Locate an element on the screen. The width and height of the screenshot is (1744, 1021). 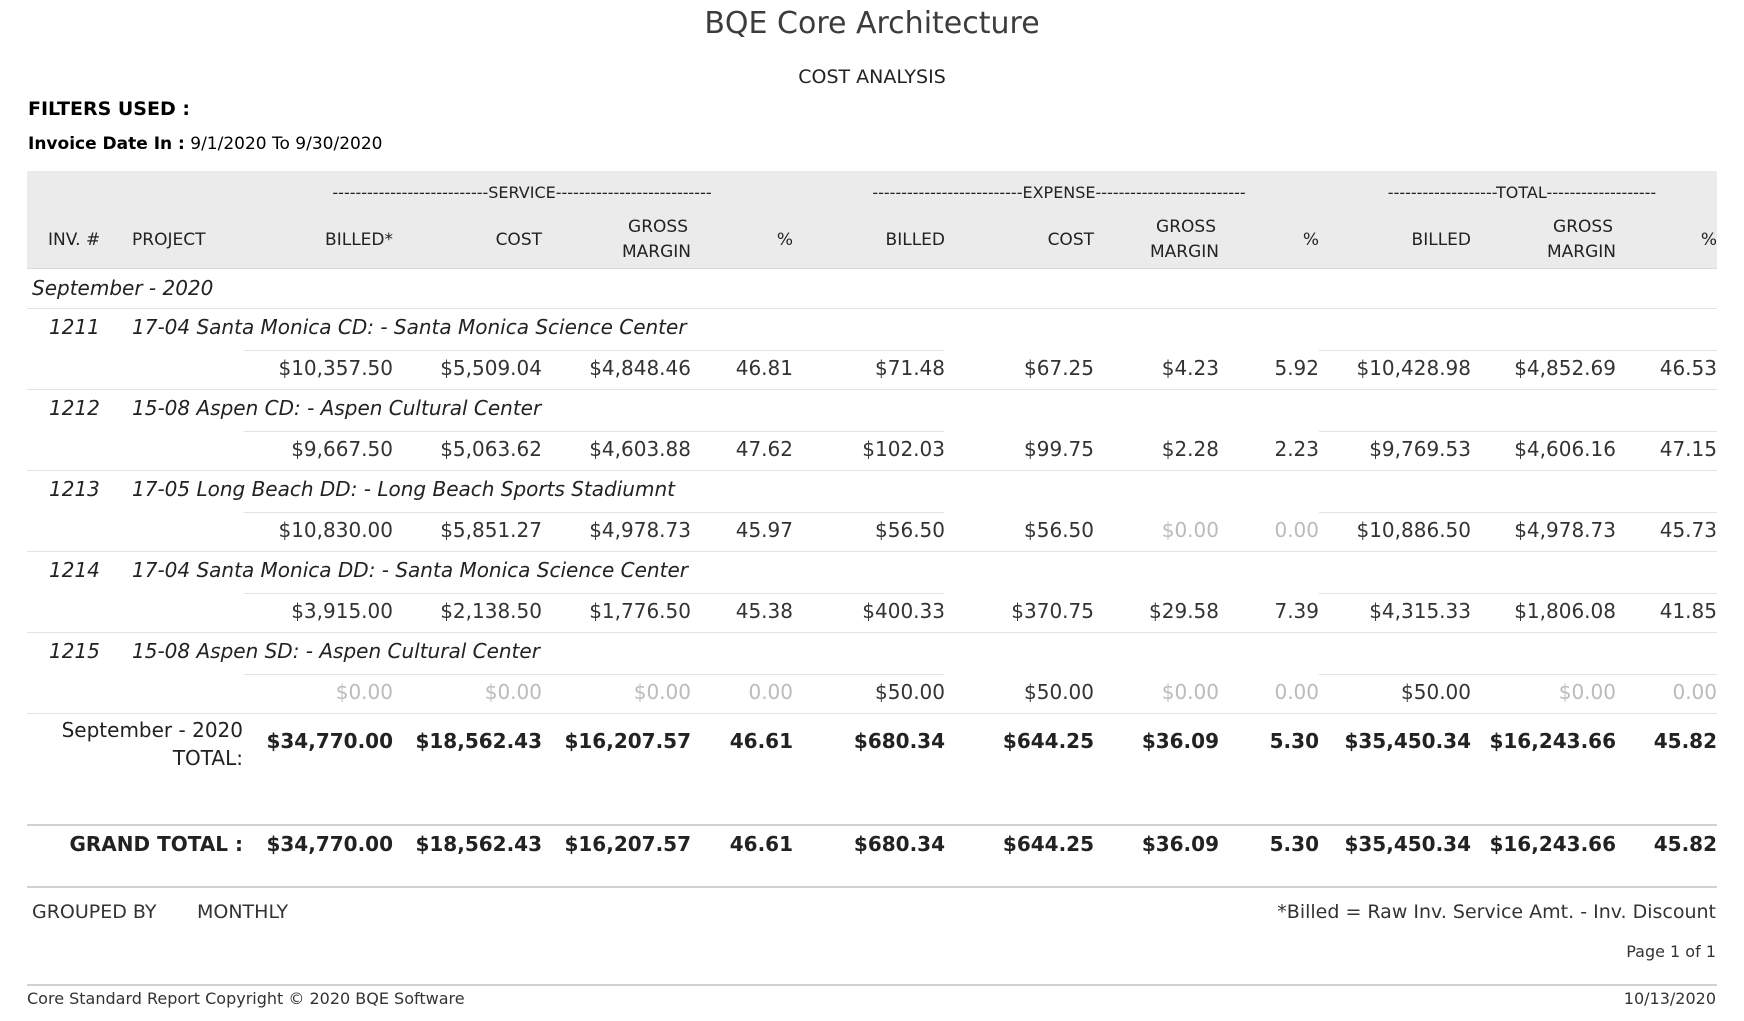
cell-service-cost: $2,138.50 is located at coordinates (491, 611).